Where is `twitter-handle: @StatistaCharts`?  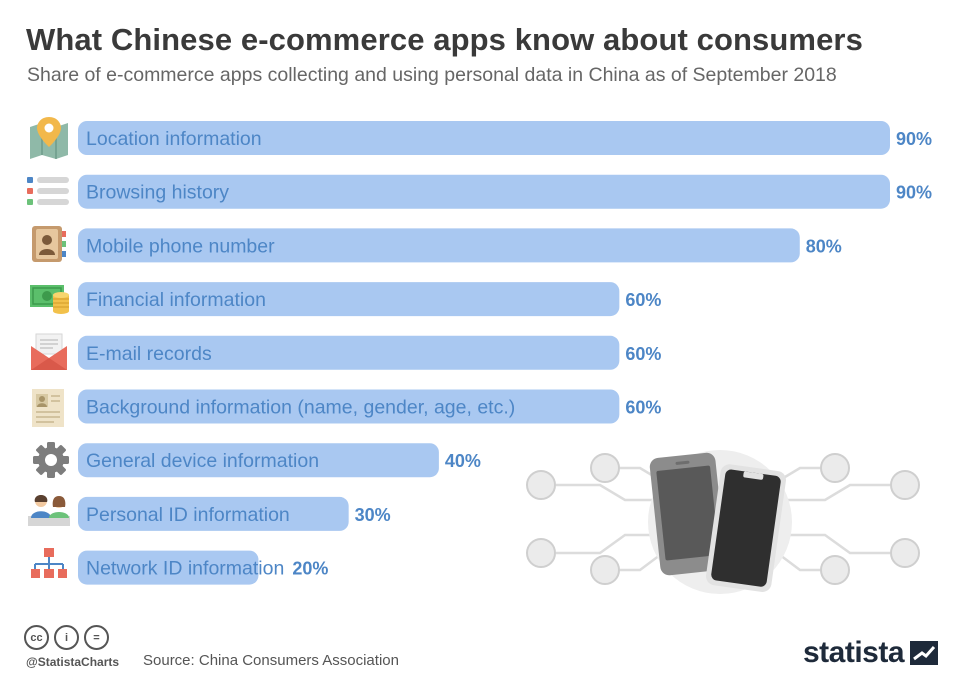
twitter-handle: @StatistaCharts is located at coordinates (73, 662).